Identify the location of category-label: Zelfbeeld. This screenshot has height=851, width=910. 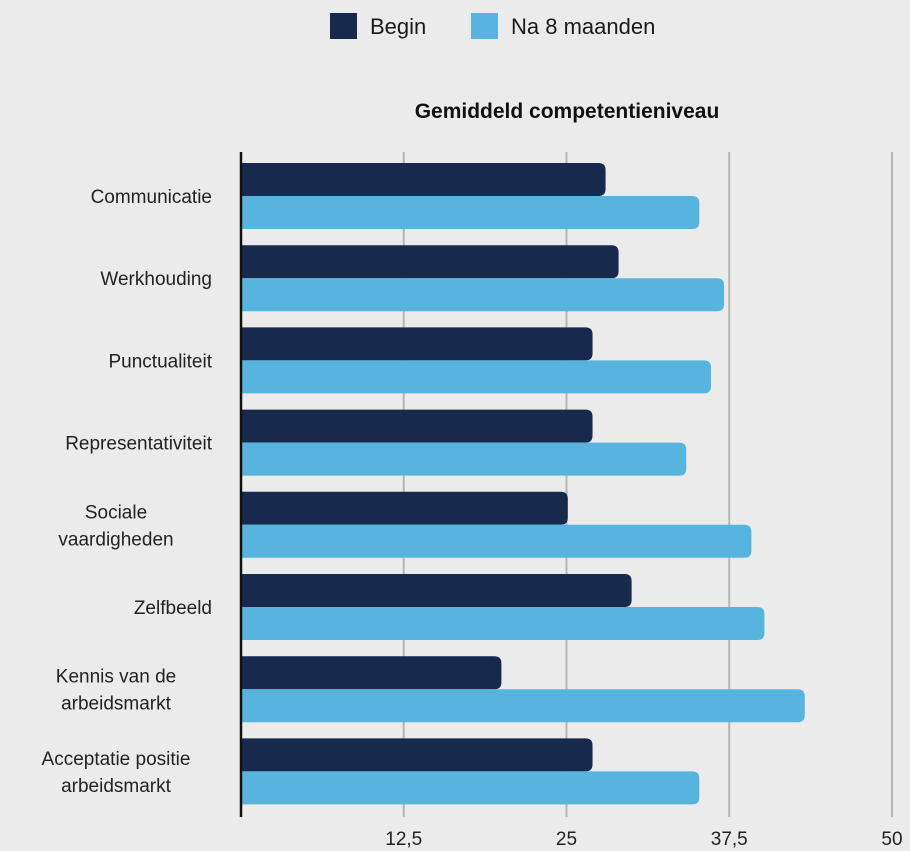
(173, 608).